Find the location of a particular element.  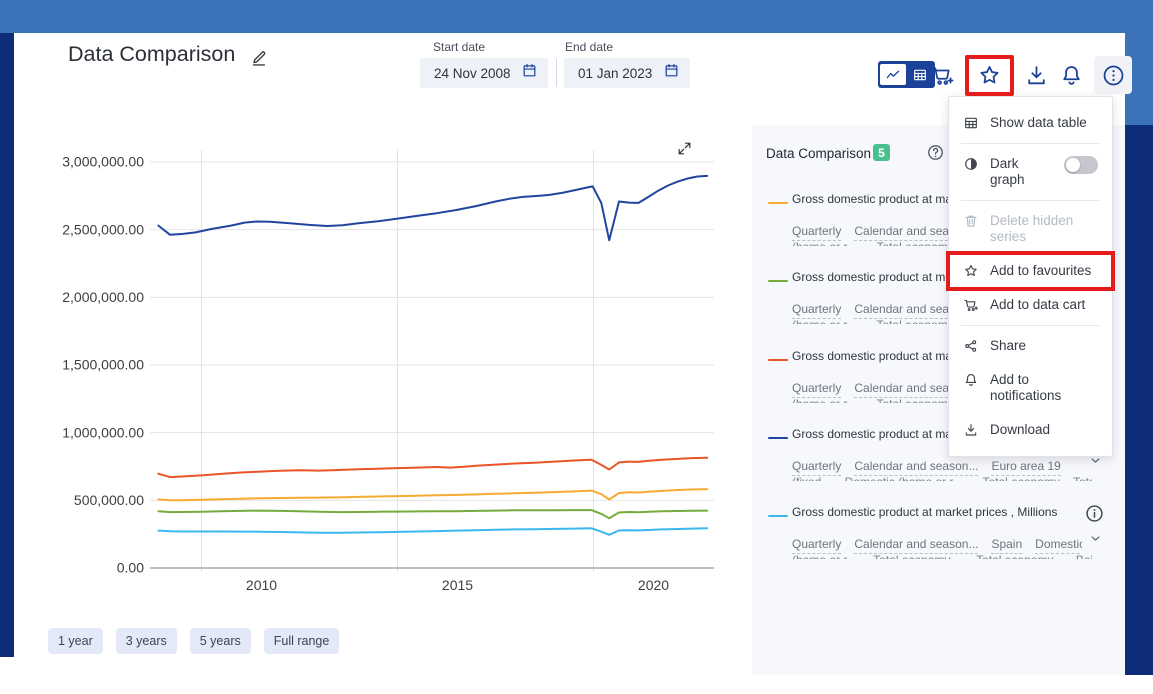

start-date-label: Start date is located at coordinates (459, 47).